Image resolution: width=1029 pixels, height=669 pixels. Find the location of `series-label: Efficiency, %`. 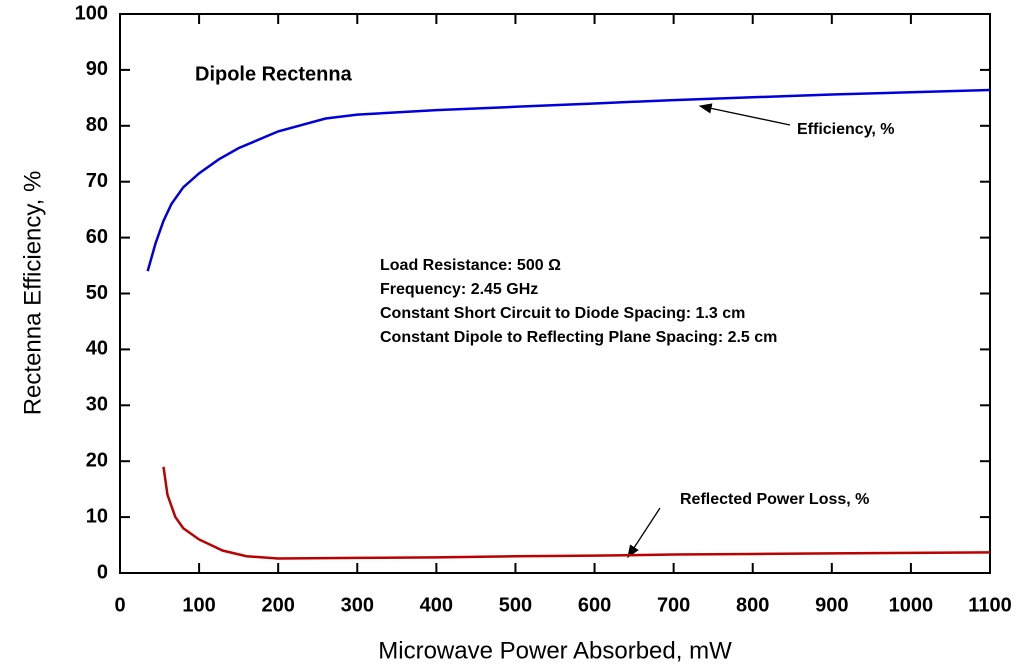

series-label: Efficiency, % is located at coordinates (846, 129).